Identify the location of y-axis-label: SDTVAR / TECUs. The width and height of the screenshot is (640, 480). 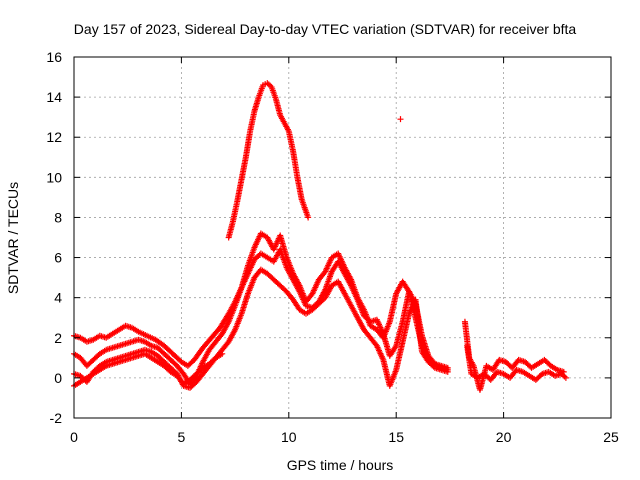
(13, 238).